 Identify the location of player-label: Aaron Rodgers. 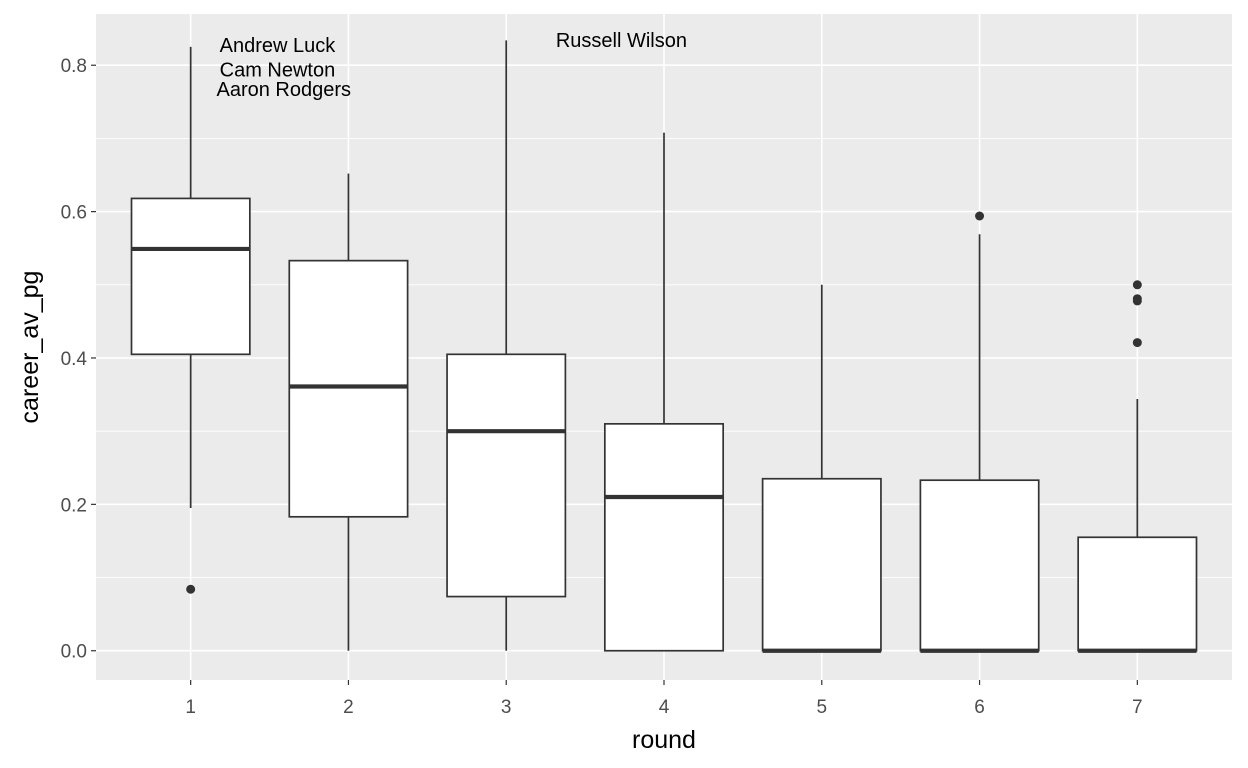
(283, 90).